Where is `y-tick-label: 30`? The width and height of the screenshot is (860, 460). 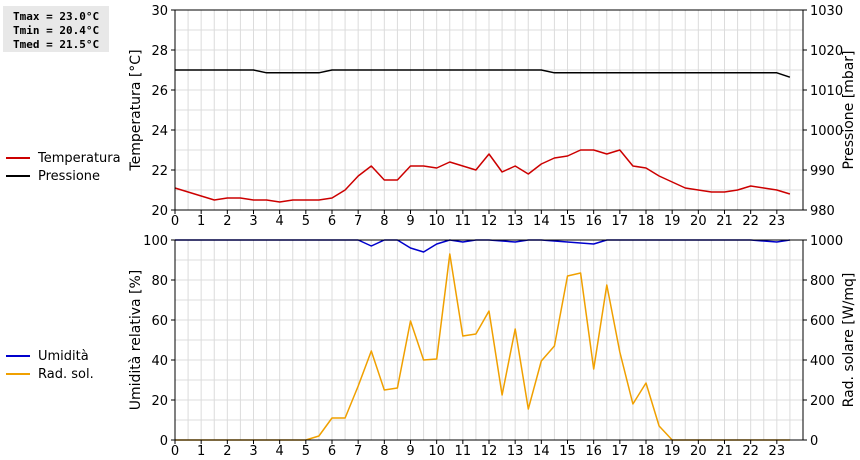
y-tick-label: 30 is located at coordinates (159, 11).